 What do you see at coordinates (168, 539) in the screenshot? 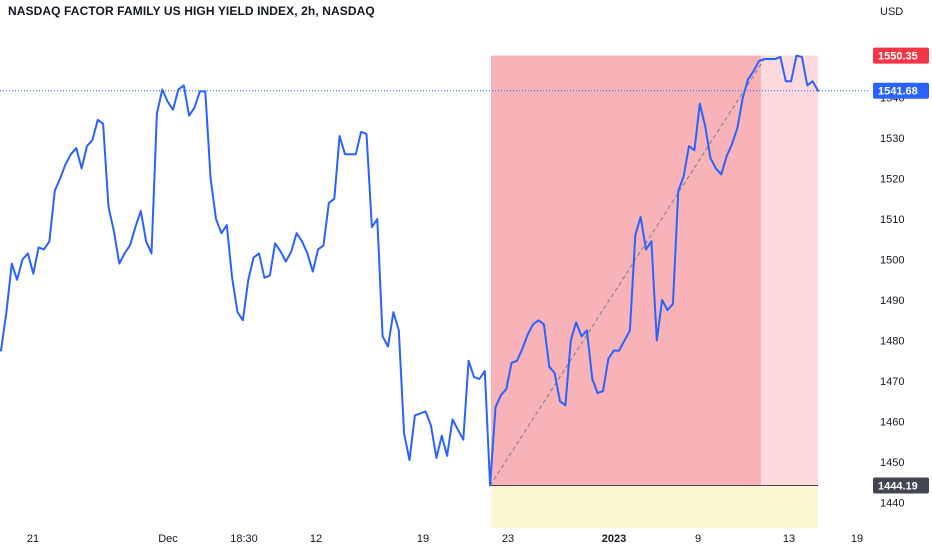
I see `x-tick-label: Dec` at bounding box center [168, 539].